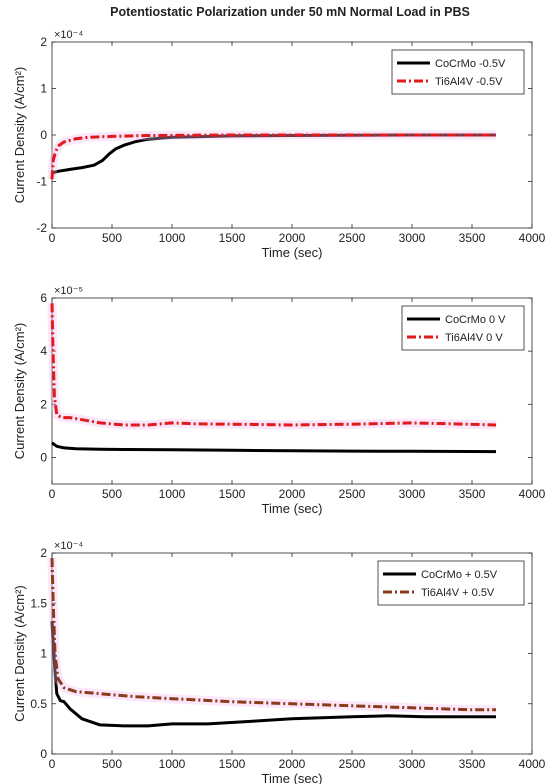 This screenshot has height=784, width=550. I want to click on legend-label-2: Ti6Al4V -0.5V, so click(469, 82).